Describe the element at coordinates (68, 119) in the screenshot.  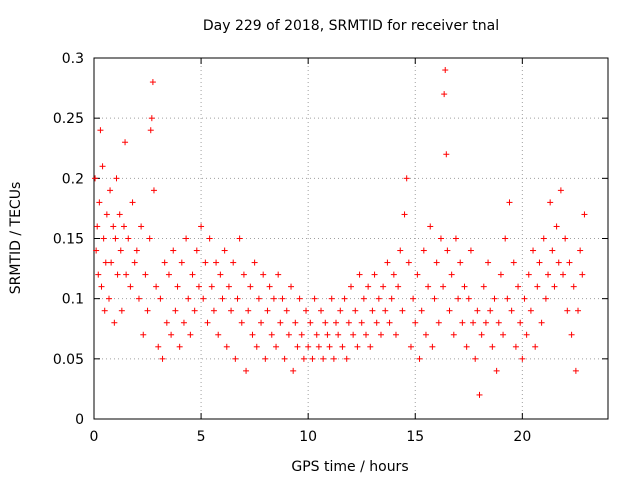
I see `y-tick-label: 0.25` at that location.